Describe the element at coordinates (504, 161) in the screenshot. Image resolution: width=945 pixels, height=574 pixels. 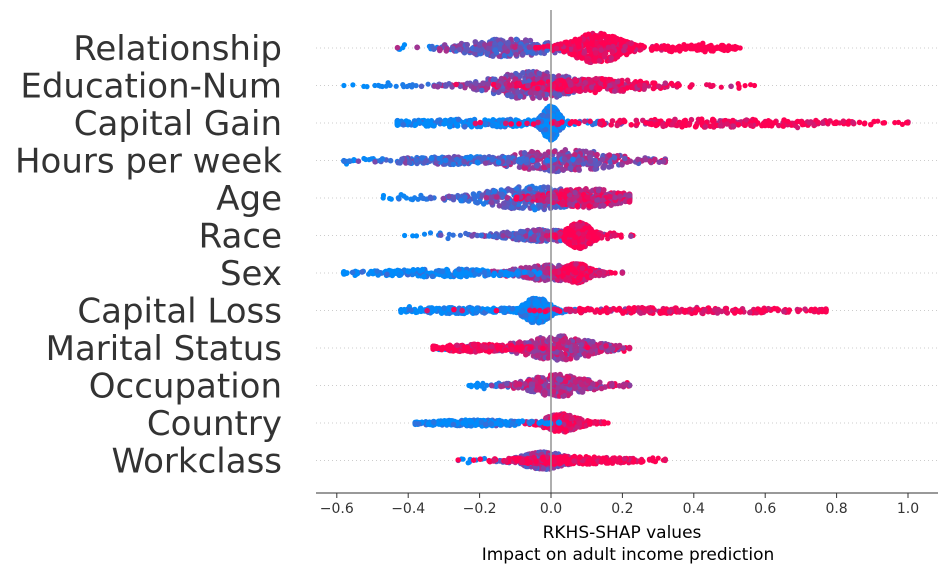
I see `swarm-hours-per-week` at that location.